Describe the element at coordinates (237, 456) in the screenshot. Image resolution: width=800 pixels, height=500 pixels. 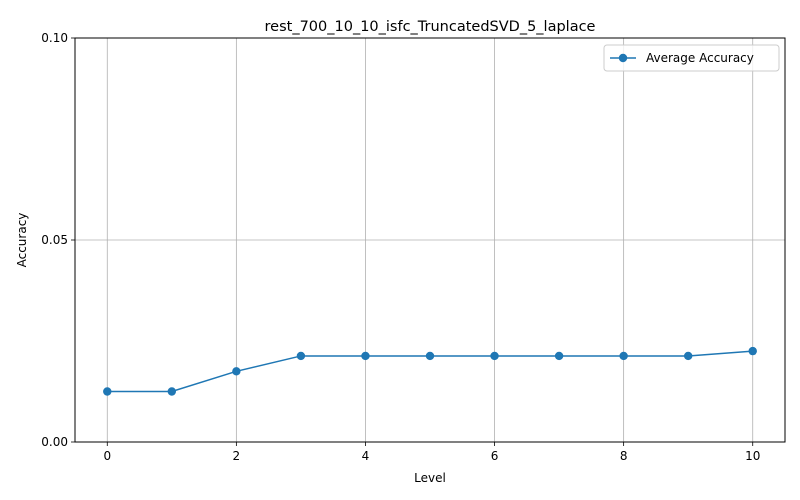
I see `x-tick-label: 2` at that location.